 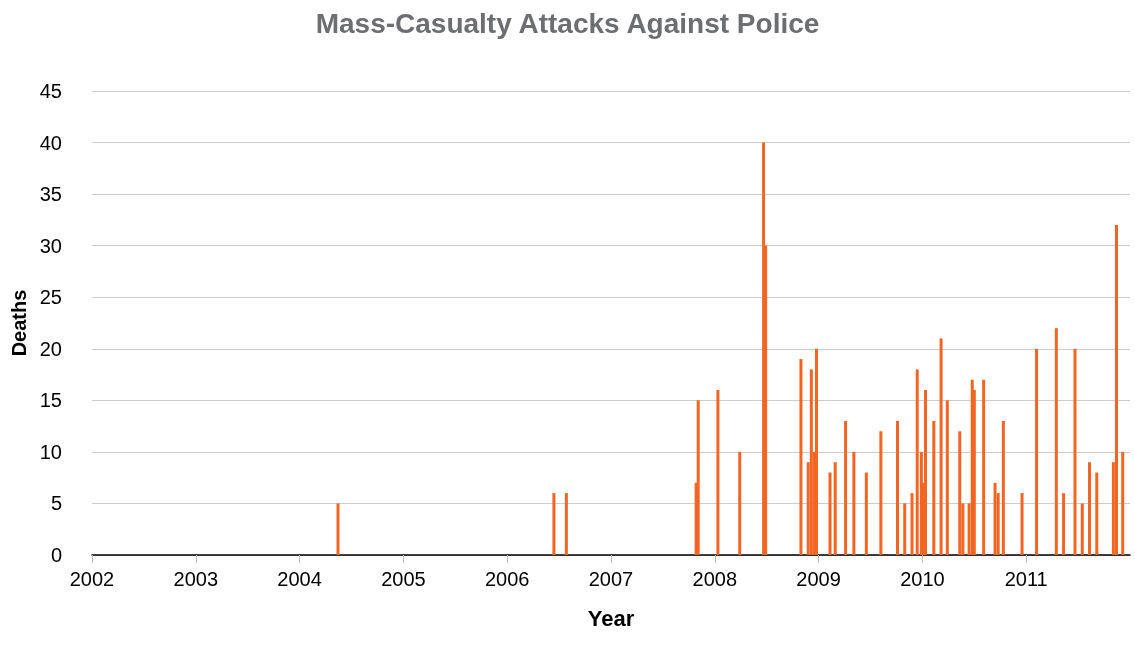 What do you see at coordinates (196, 579) in the screenshot?
I see `x-tick-label: 2003` at bounding box center [196, 579].